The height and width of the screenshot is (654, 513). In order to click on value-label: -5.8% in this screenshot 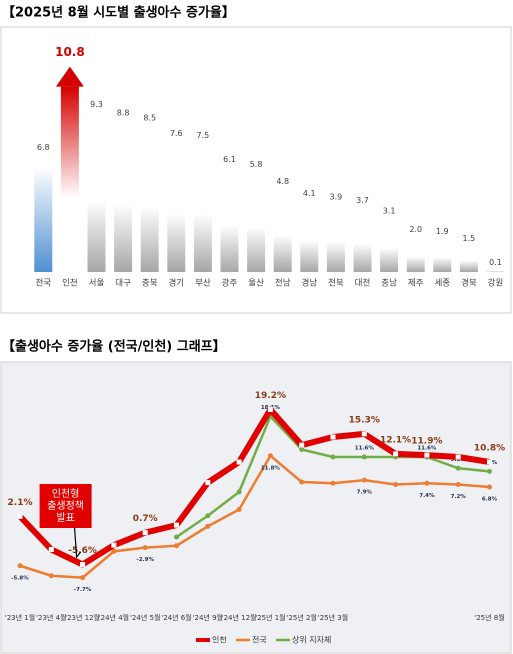, I will do `click(20, 578)`.